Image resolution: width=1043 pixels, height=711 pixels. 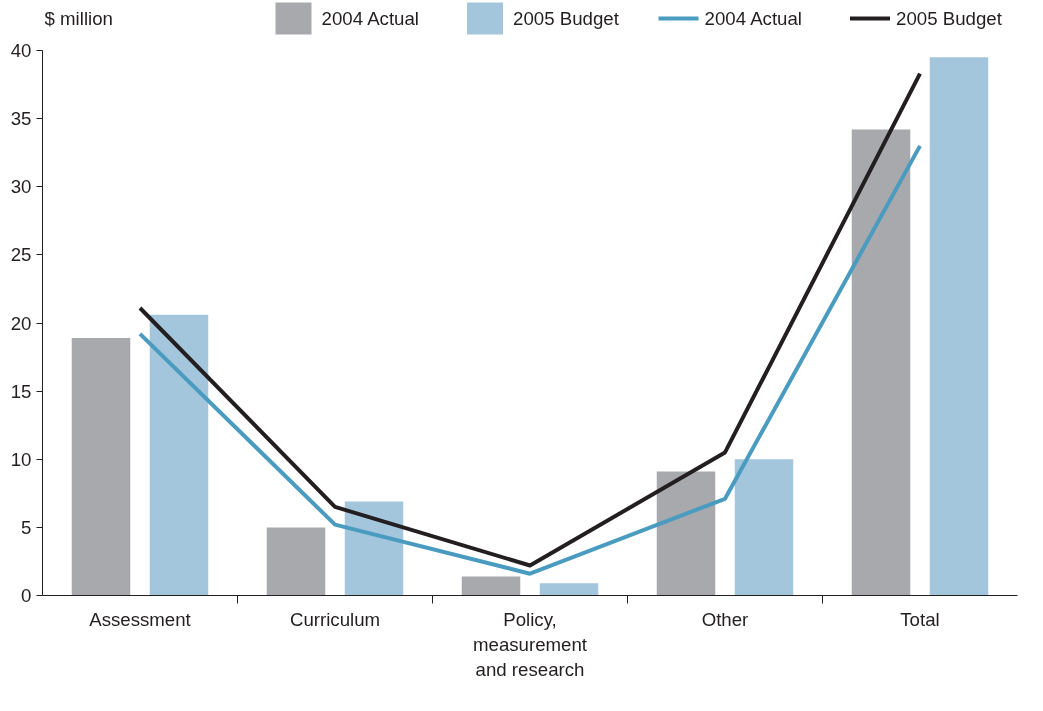 What do you see at coordinates (335, 619) in the screenshot?
I see `x-tick-label: Curriculum` at bounding box center [335, 619].